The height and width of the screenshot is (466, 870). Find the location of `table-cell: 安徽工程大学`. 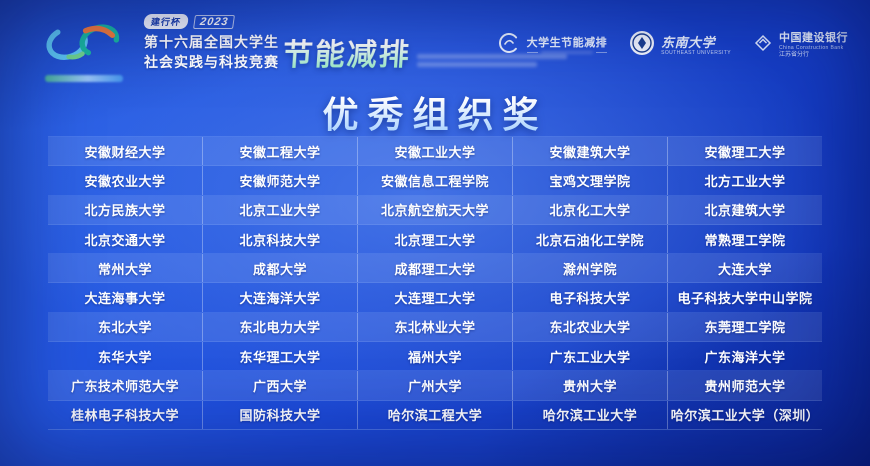

table-cell: 安徽工程大学 is located at coordinates (279, 151).